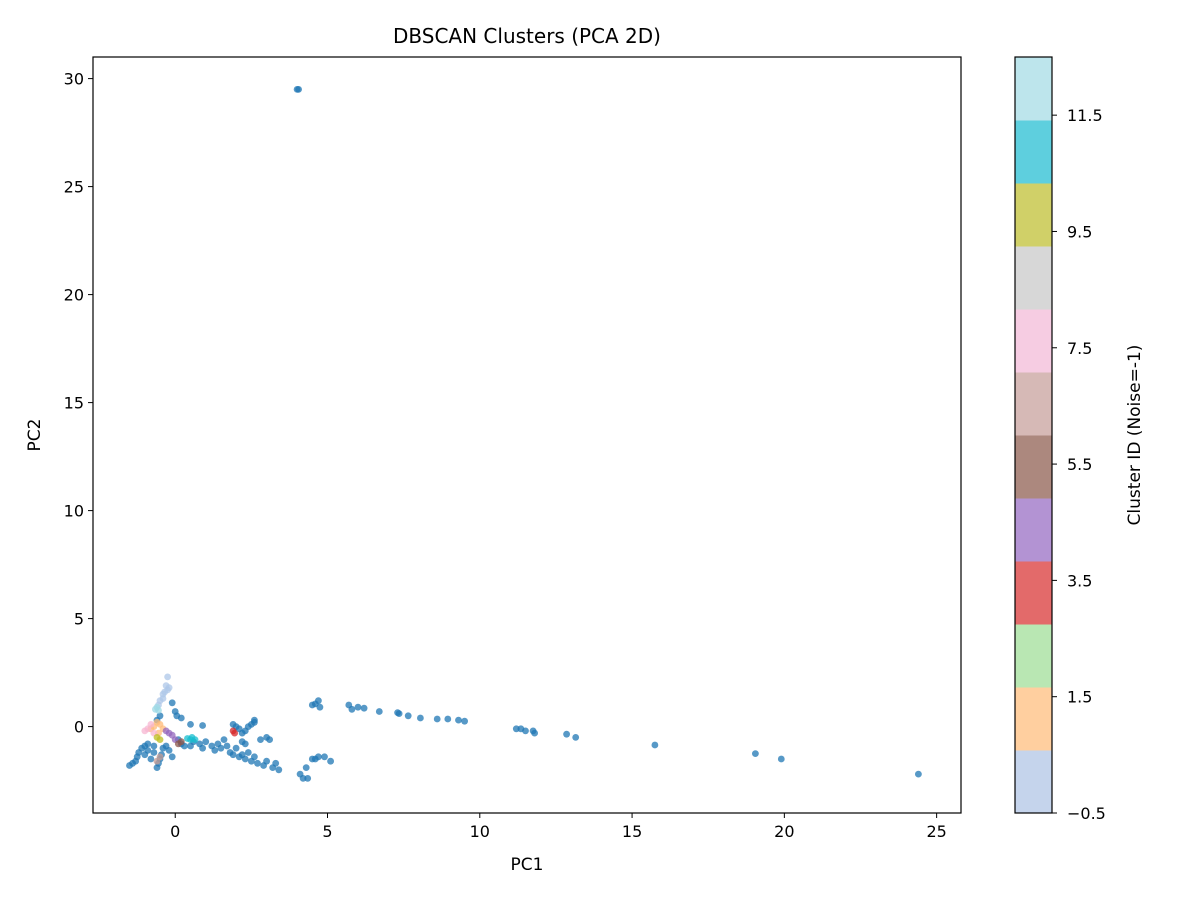 Image resolution: width=1200 pixels, height=900 pixels. Describe the element at coordinates (936, 831) in the screenshot. I see `x-tick-label: 25` at that location.